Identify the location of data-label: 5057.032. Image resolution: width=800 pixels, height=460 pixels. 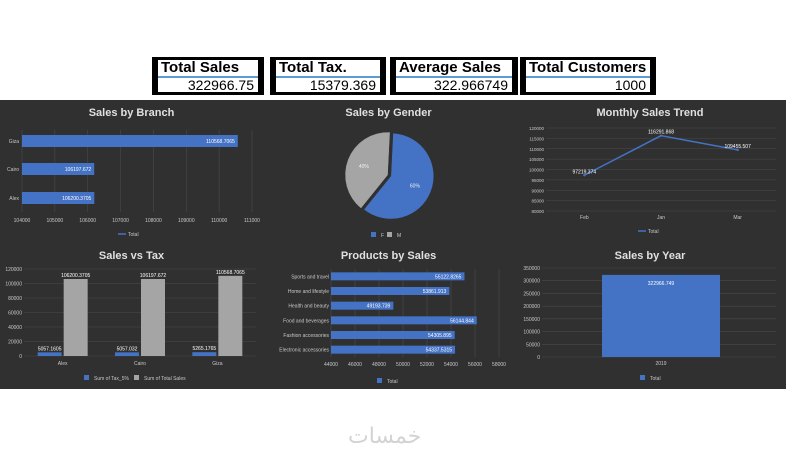
(127, 349).